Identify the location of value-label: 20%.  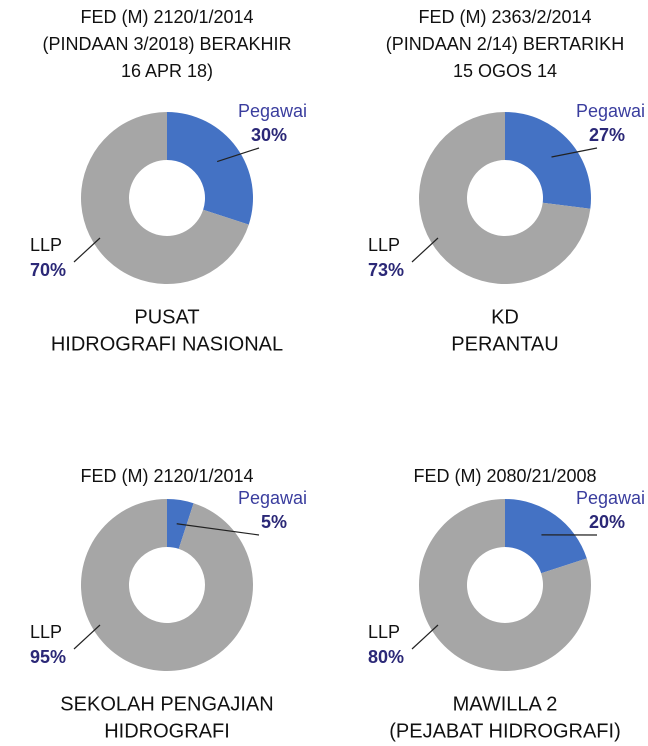
(607, 522).